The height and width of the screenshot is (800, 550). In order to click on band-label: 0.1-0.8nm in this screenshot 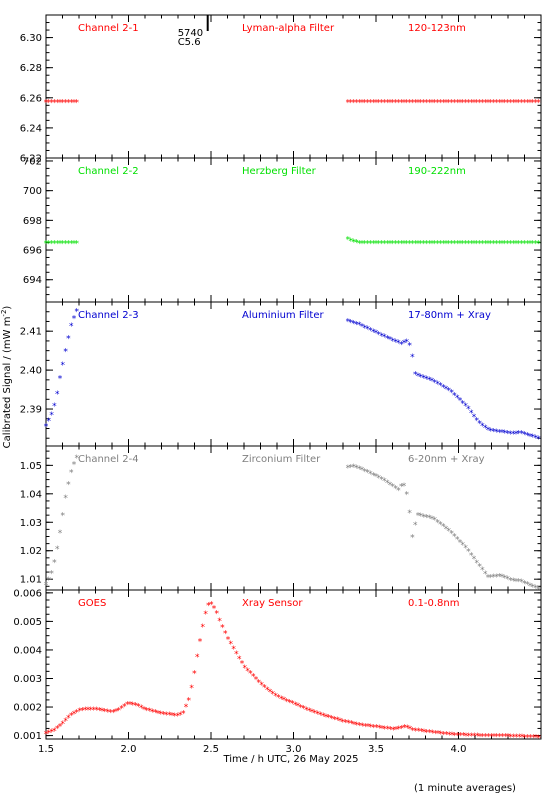, I will do `click(434, 603)`.